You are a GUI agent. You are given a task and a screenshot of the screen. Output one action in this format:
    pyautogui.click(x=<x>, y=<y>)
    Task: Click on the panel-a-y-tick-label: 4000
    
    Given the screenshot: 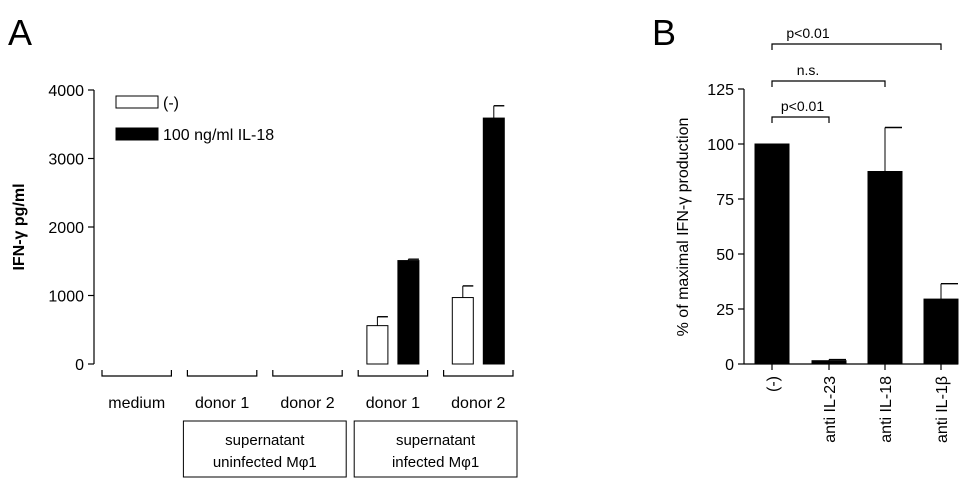 What is the action you would take?
    pyautogui.click(x=66, y=91)
    